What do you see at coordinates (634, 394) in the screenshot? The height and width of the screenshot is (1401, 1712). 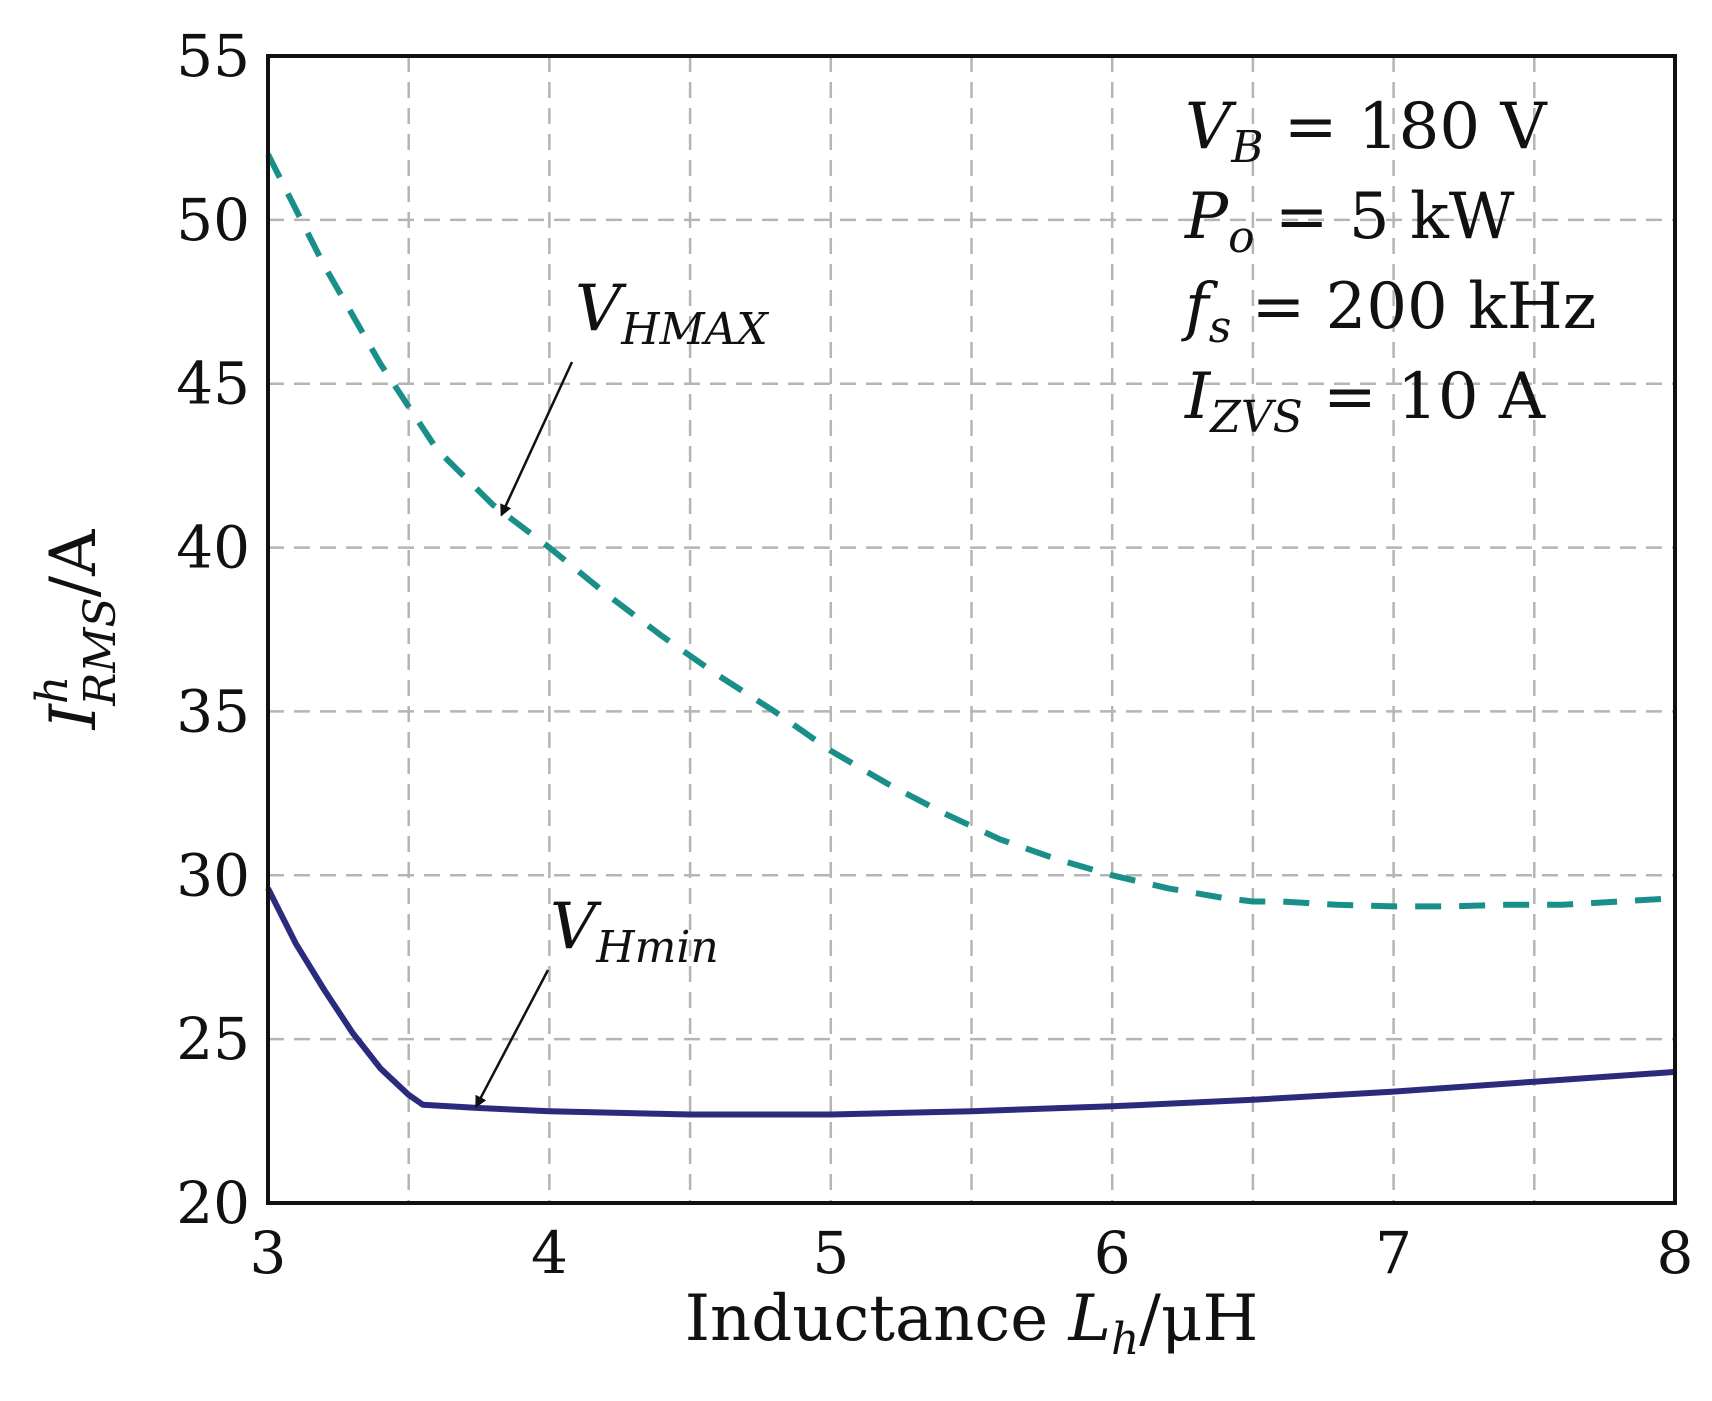 I see `annotation-vhmax: VHMAX` at bounding box center [634, 394].